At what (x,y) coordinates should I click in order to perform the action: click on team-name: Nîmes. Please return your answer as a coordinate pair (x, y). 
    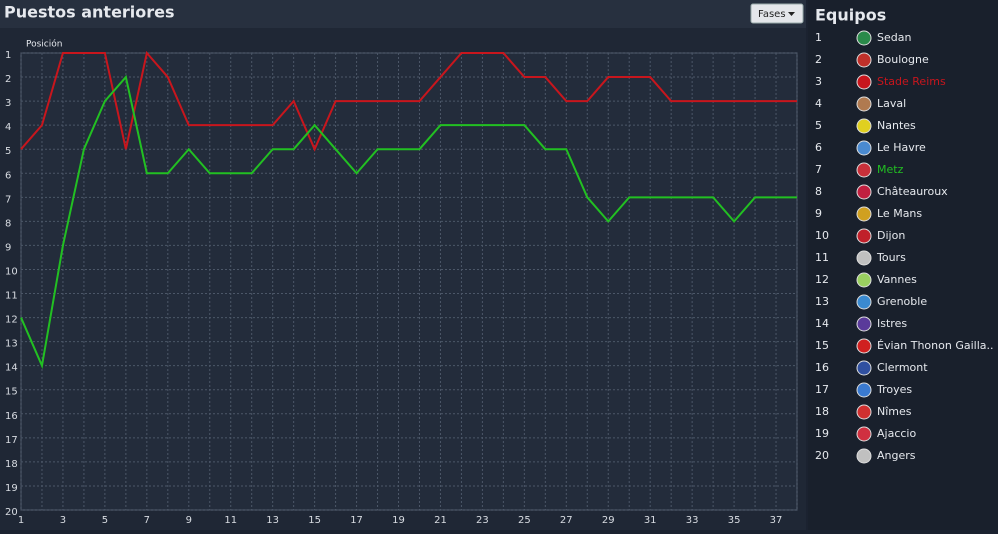
    Looking at the image, I should click on (894, 411).